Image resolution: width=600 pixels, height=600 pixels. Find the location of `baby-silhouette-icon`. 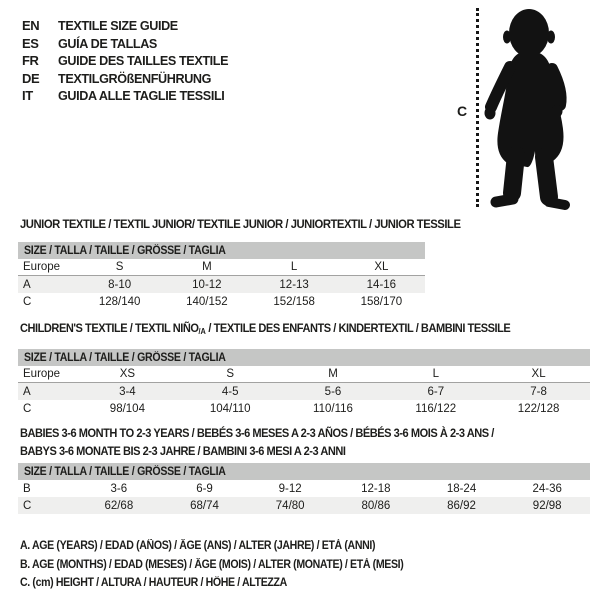

baby-silhouette-icon is located at coordinates (527, 109).